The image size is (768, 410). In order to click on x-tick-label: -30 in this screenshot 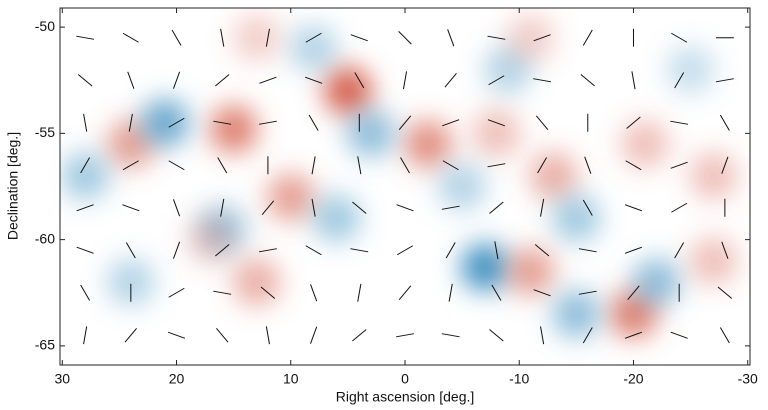, I will do `click(748, 379)`.